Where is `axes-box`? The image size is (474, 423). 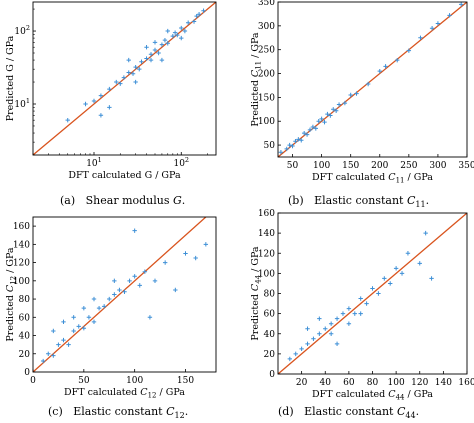 axes-box is located at coordinates (124, 294).